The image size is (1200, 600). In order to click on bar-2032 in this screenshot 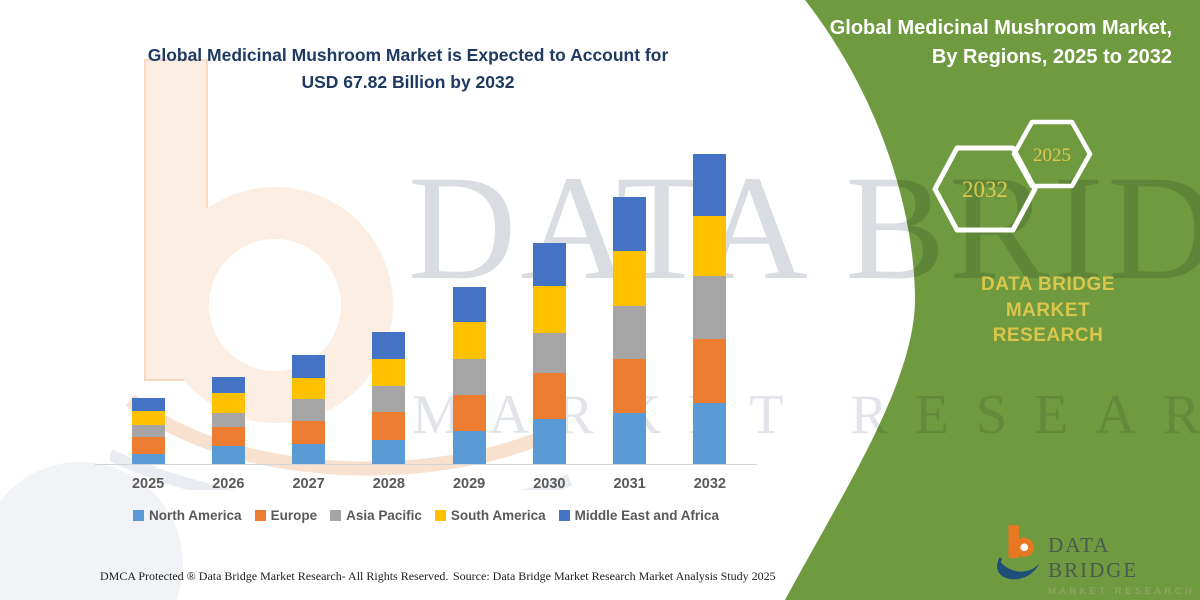, I will do `click(710, 295)`.